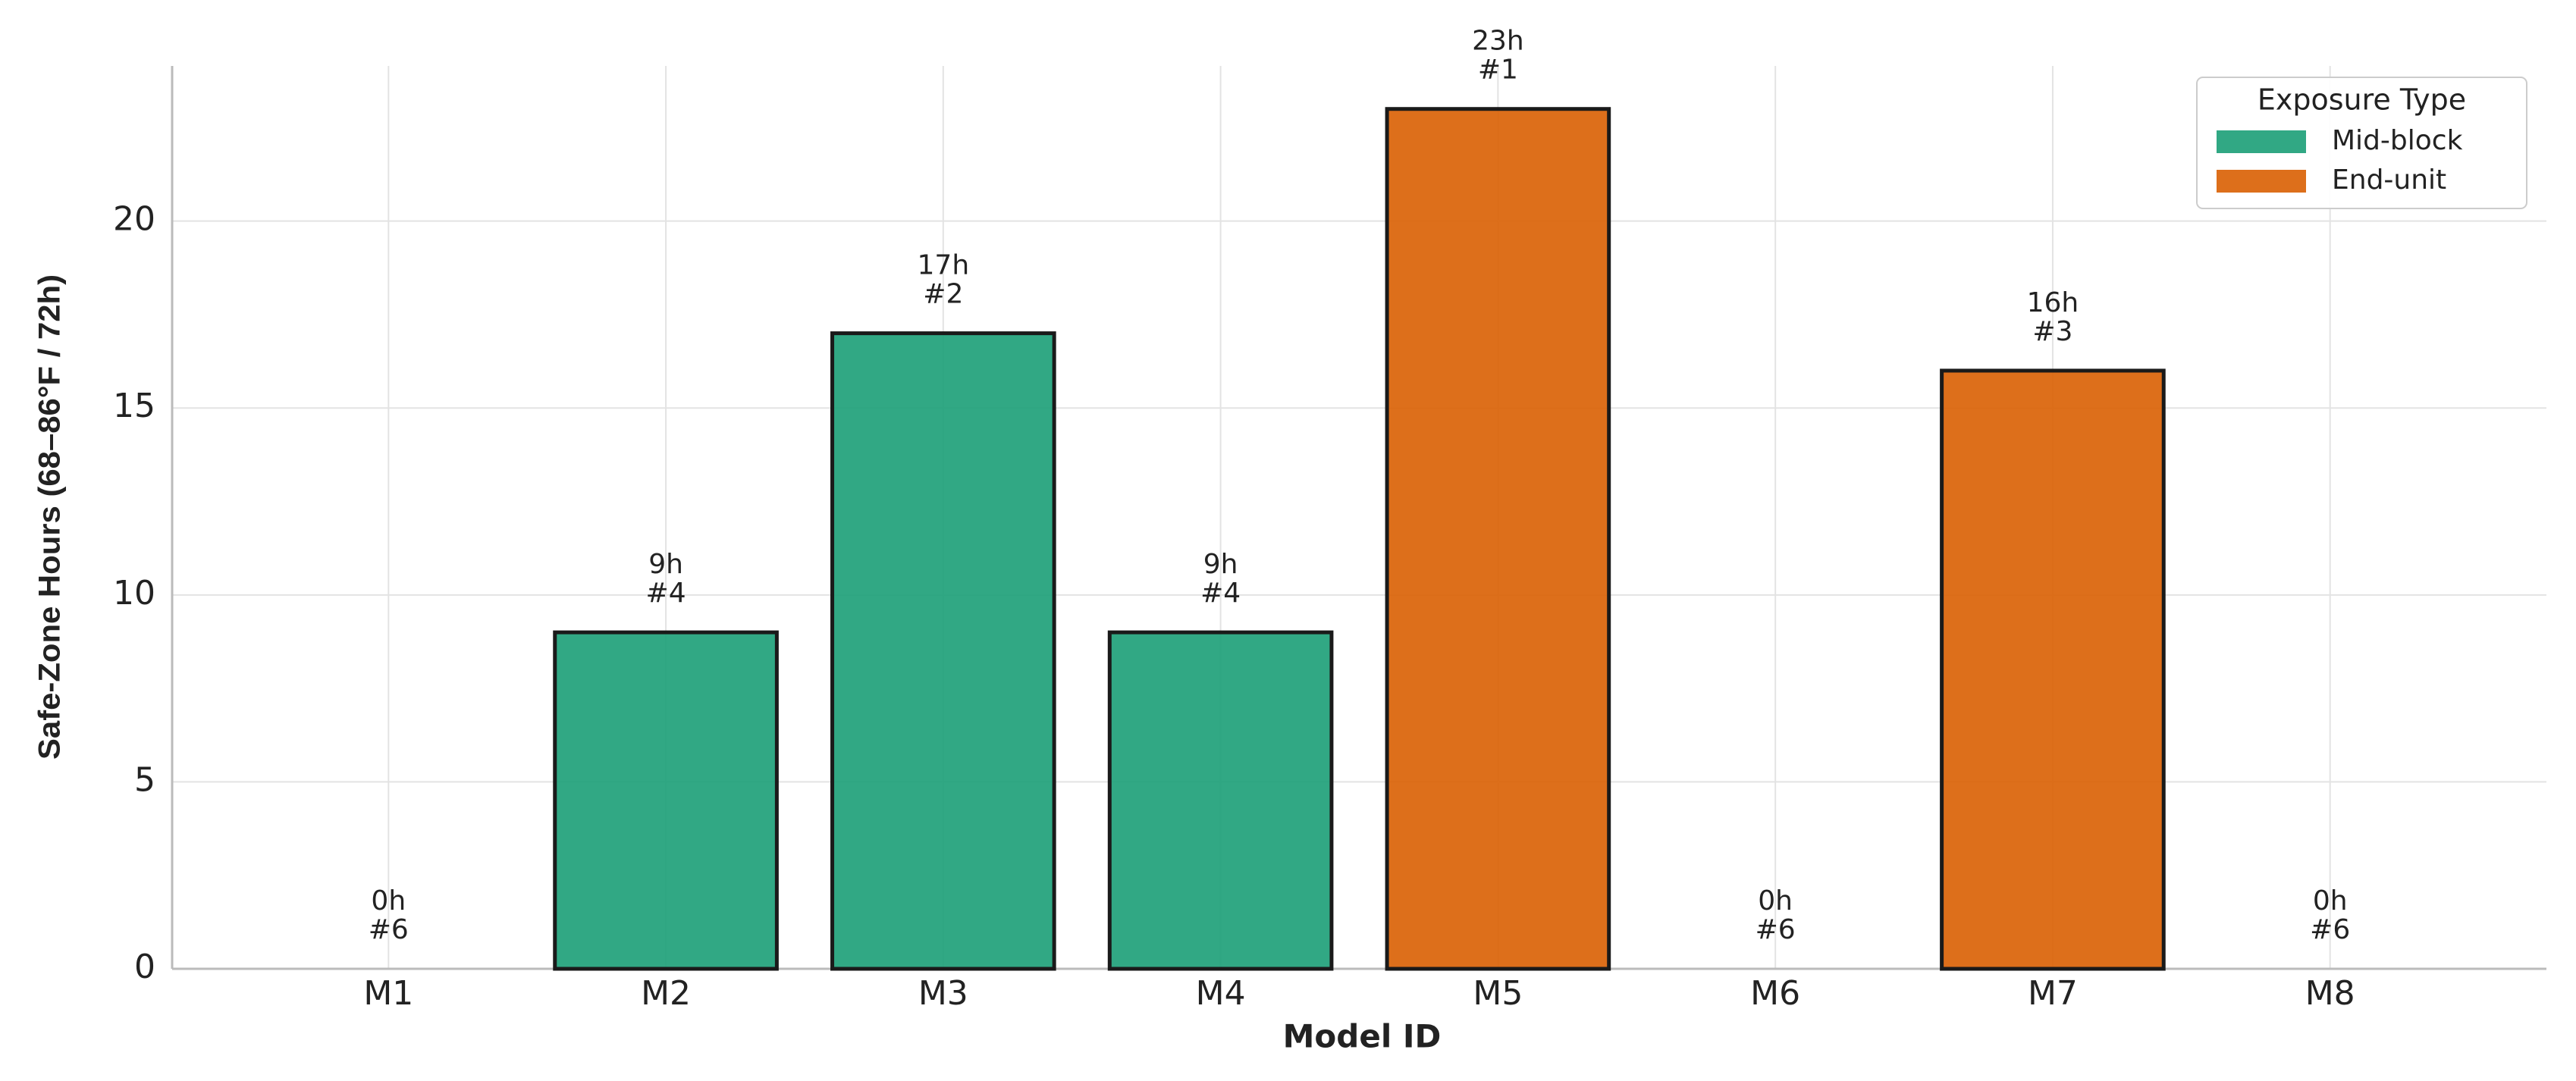 The width and height of the screenshot is (2576, 1081). What do you see at coordinates (2330, 993) in the screenshot?
I see `x-tick-label: M8` at bounding box center [2330, 993].